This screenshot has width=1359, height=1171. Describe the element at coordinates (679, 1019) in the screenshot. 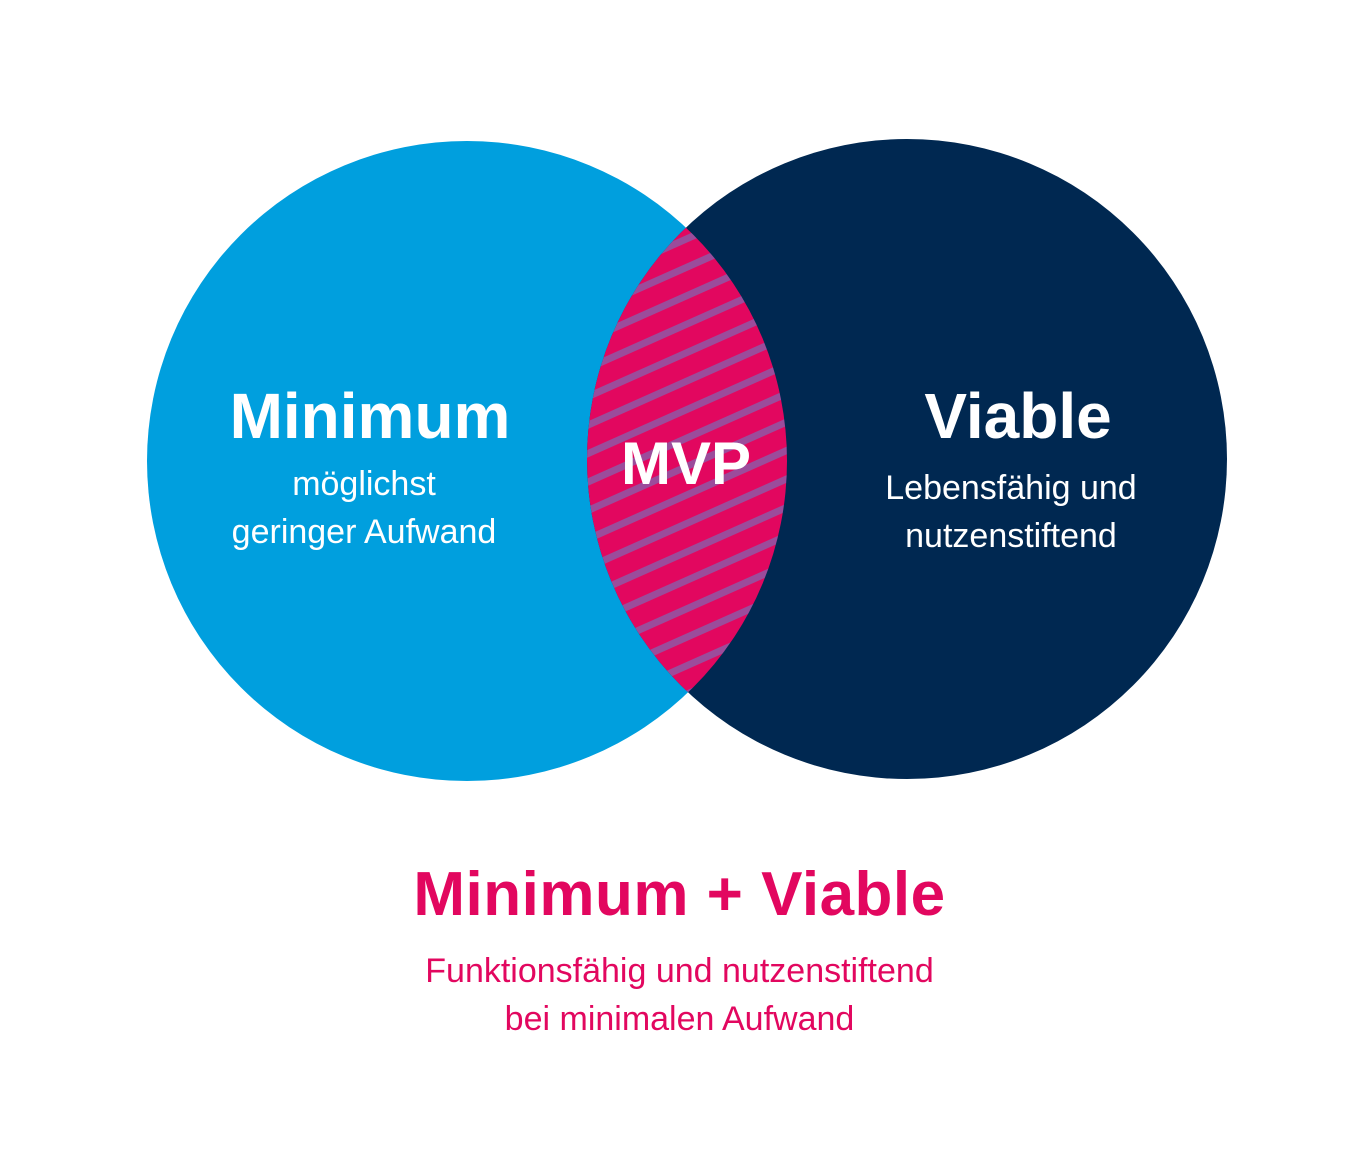

I see `summary-description-line2: bei minimalen Aufwand` at that location.